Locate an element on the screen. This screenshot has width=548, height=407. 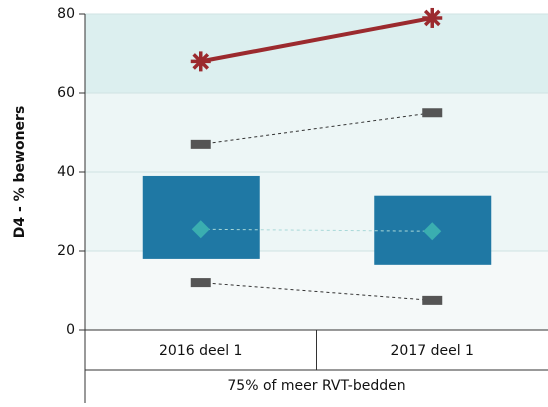
group-label: 75% of meer RVT-bedden is located at coordinates (316, 386).